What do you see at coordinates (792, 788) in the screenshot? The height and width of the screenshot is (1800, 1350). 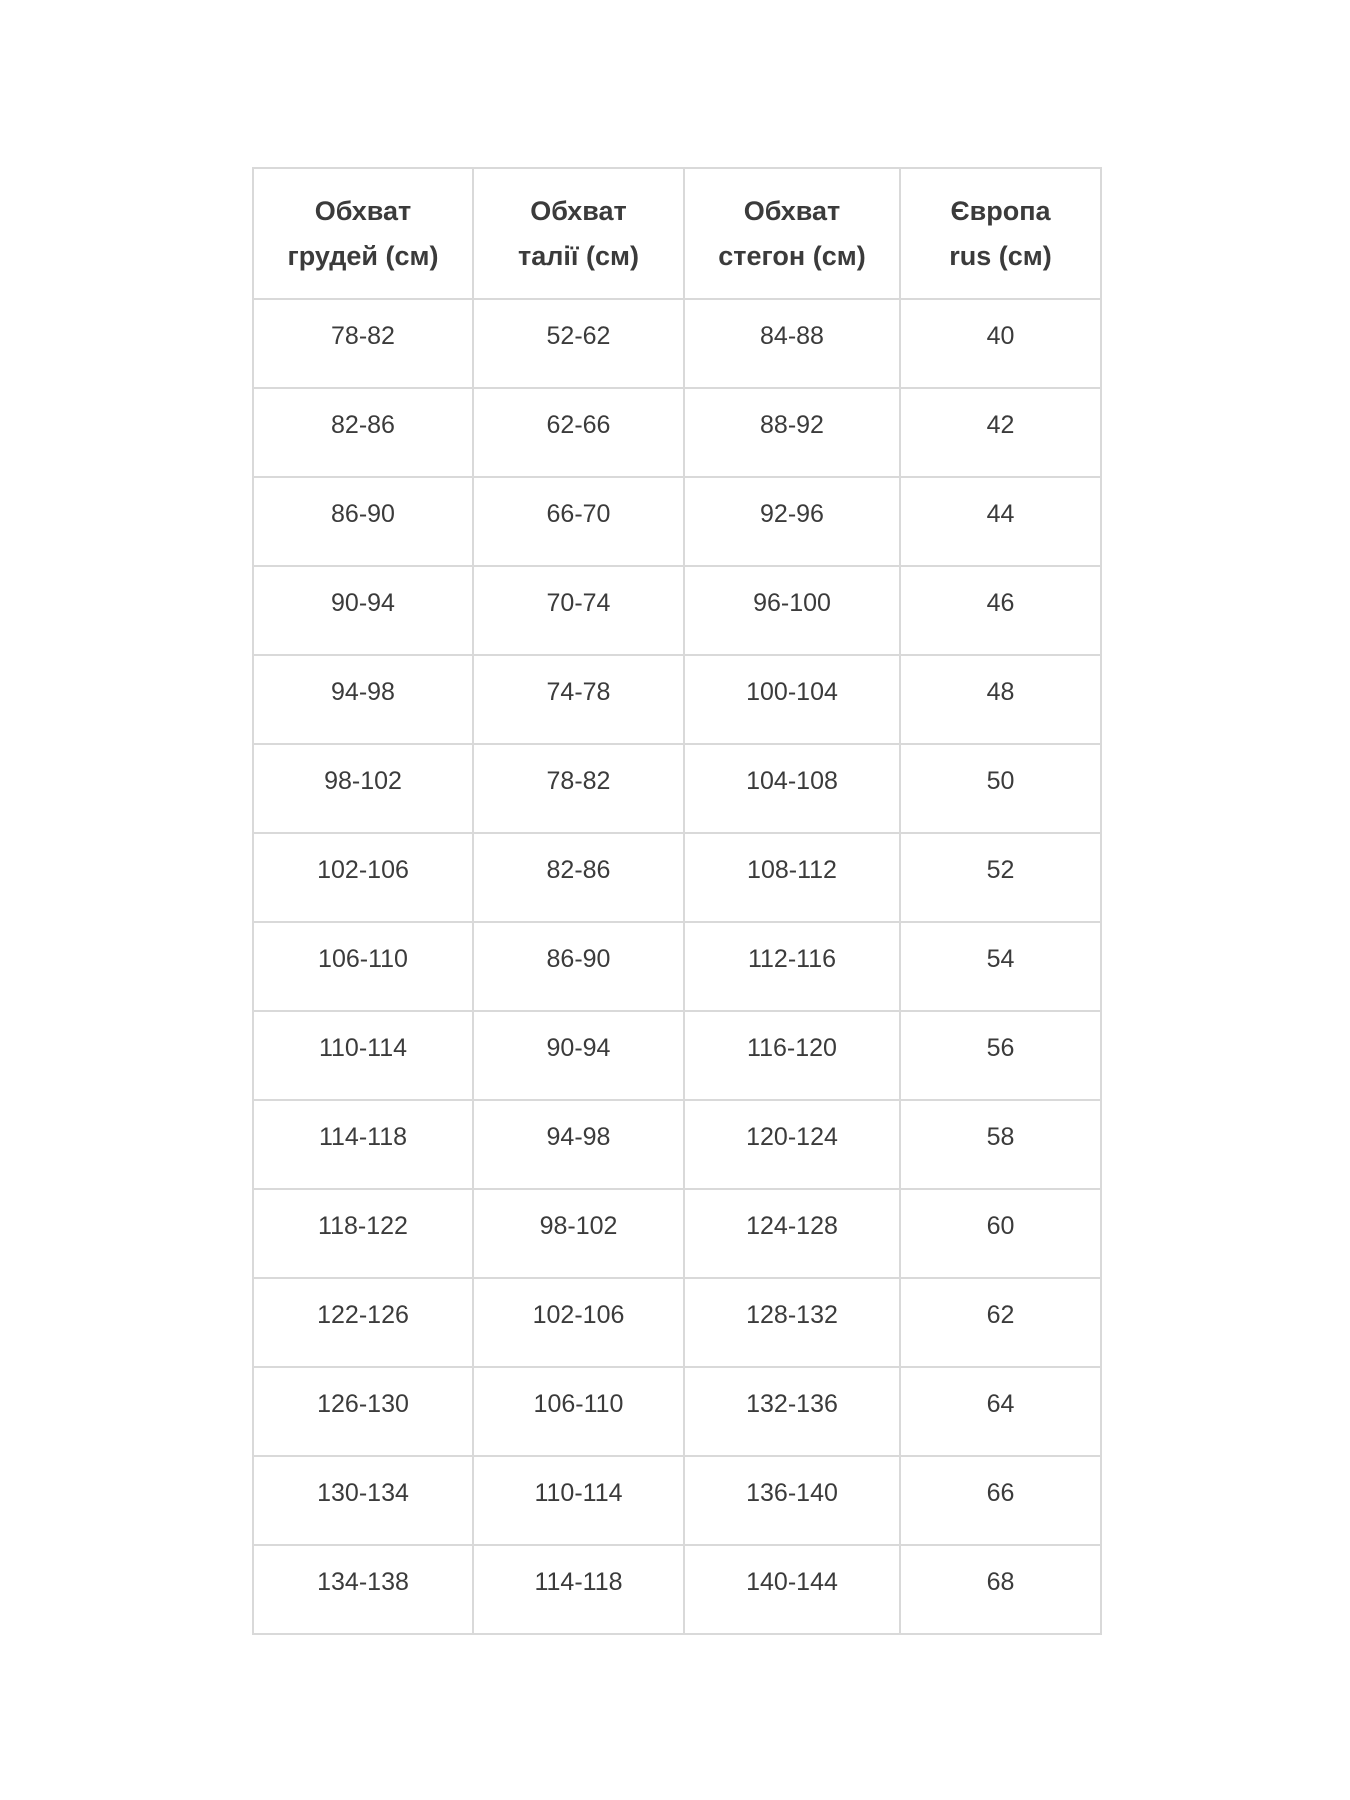 I see `table-cell: 104-108` at bounding box center [792, 788].